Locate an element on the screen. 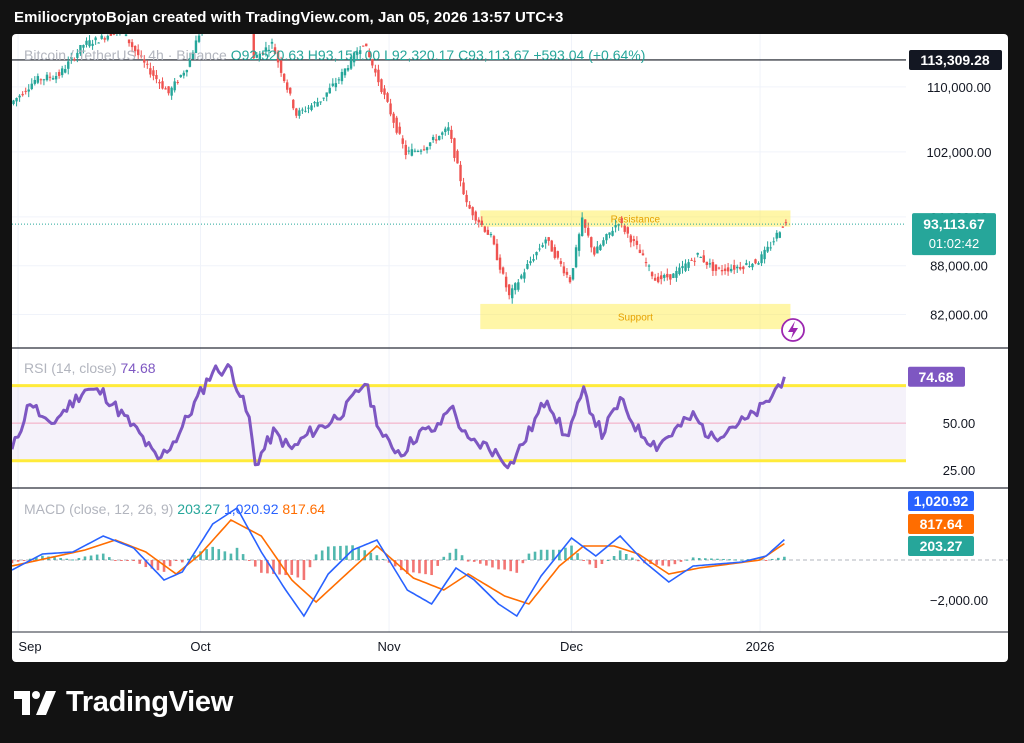  rsi-legend: RSI (14, close) 74.68 is located at coordinates (90, 368).